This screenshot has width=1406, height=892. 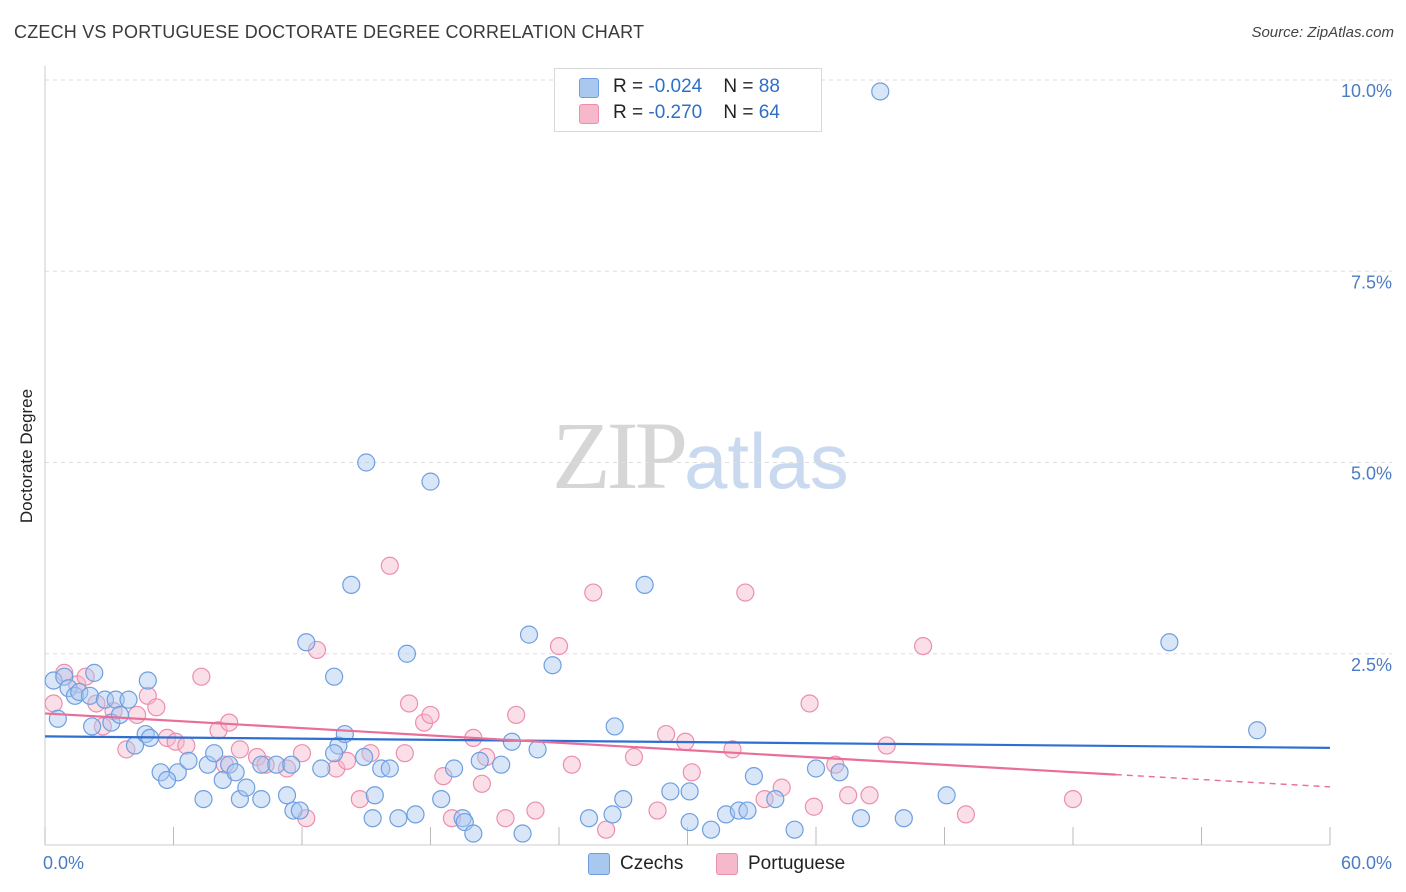 I want to click on y-tick-label: 5.0%, so click(x=1371, y=474).